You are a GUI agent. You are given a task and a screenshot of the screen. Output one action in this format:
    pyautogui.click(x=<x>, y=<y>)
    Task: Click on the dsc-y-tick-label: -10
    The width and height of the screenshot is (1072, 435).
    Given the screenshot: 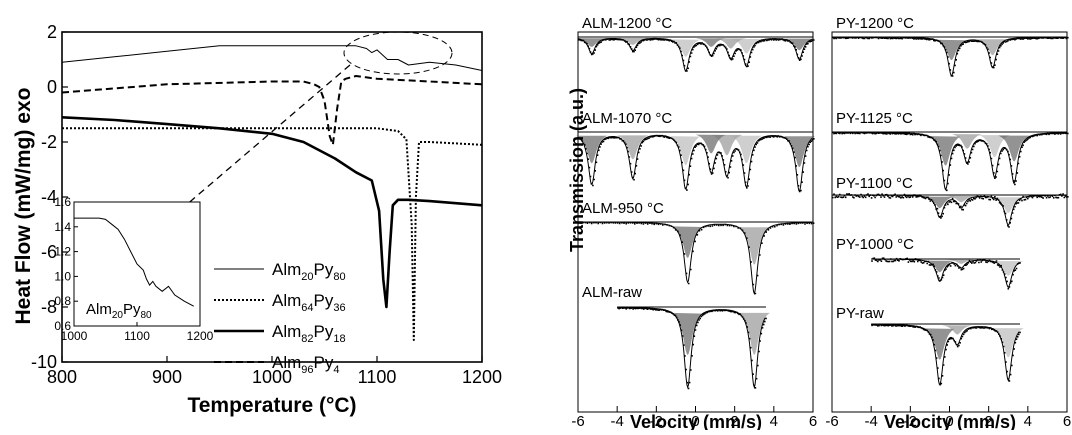 What is the action you would take?
    pyautogui.click(x=44, y=362)
    